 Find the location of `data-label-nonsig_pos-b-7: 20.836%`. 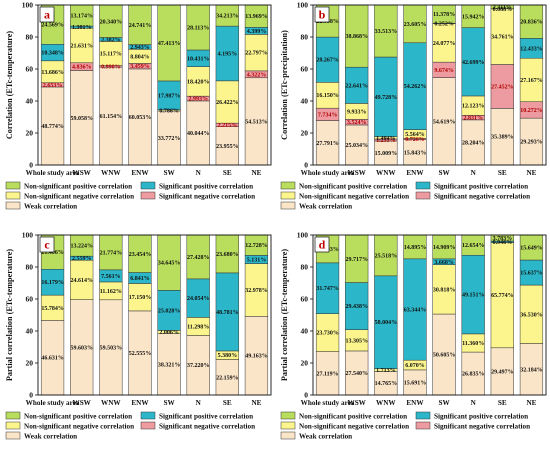

data-label-nonsig_pos-b-7: 20.836% is located at coordinates (531, 23).